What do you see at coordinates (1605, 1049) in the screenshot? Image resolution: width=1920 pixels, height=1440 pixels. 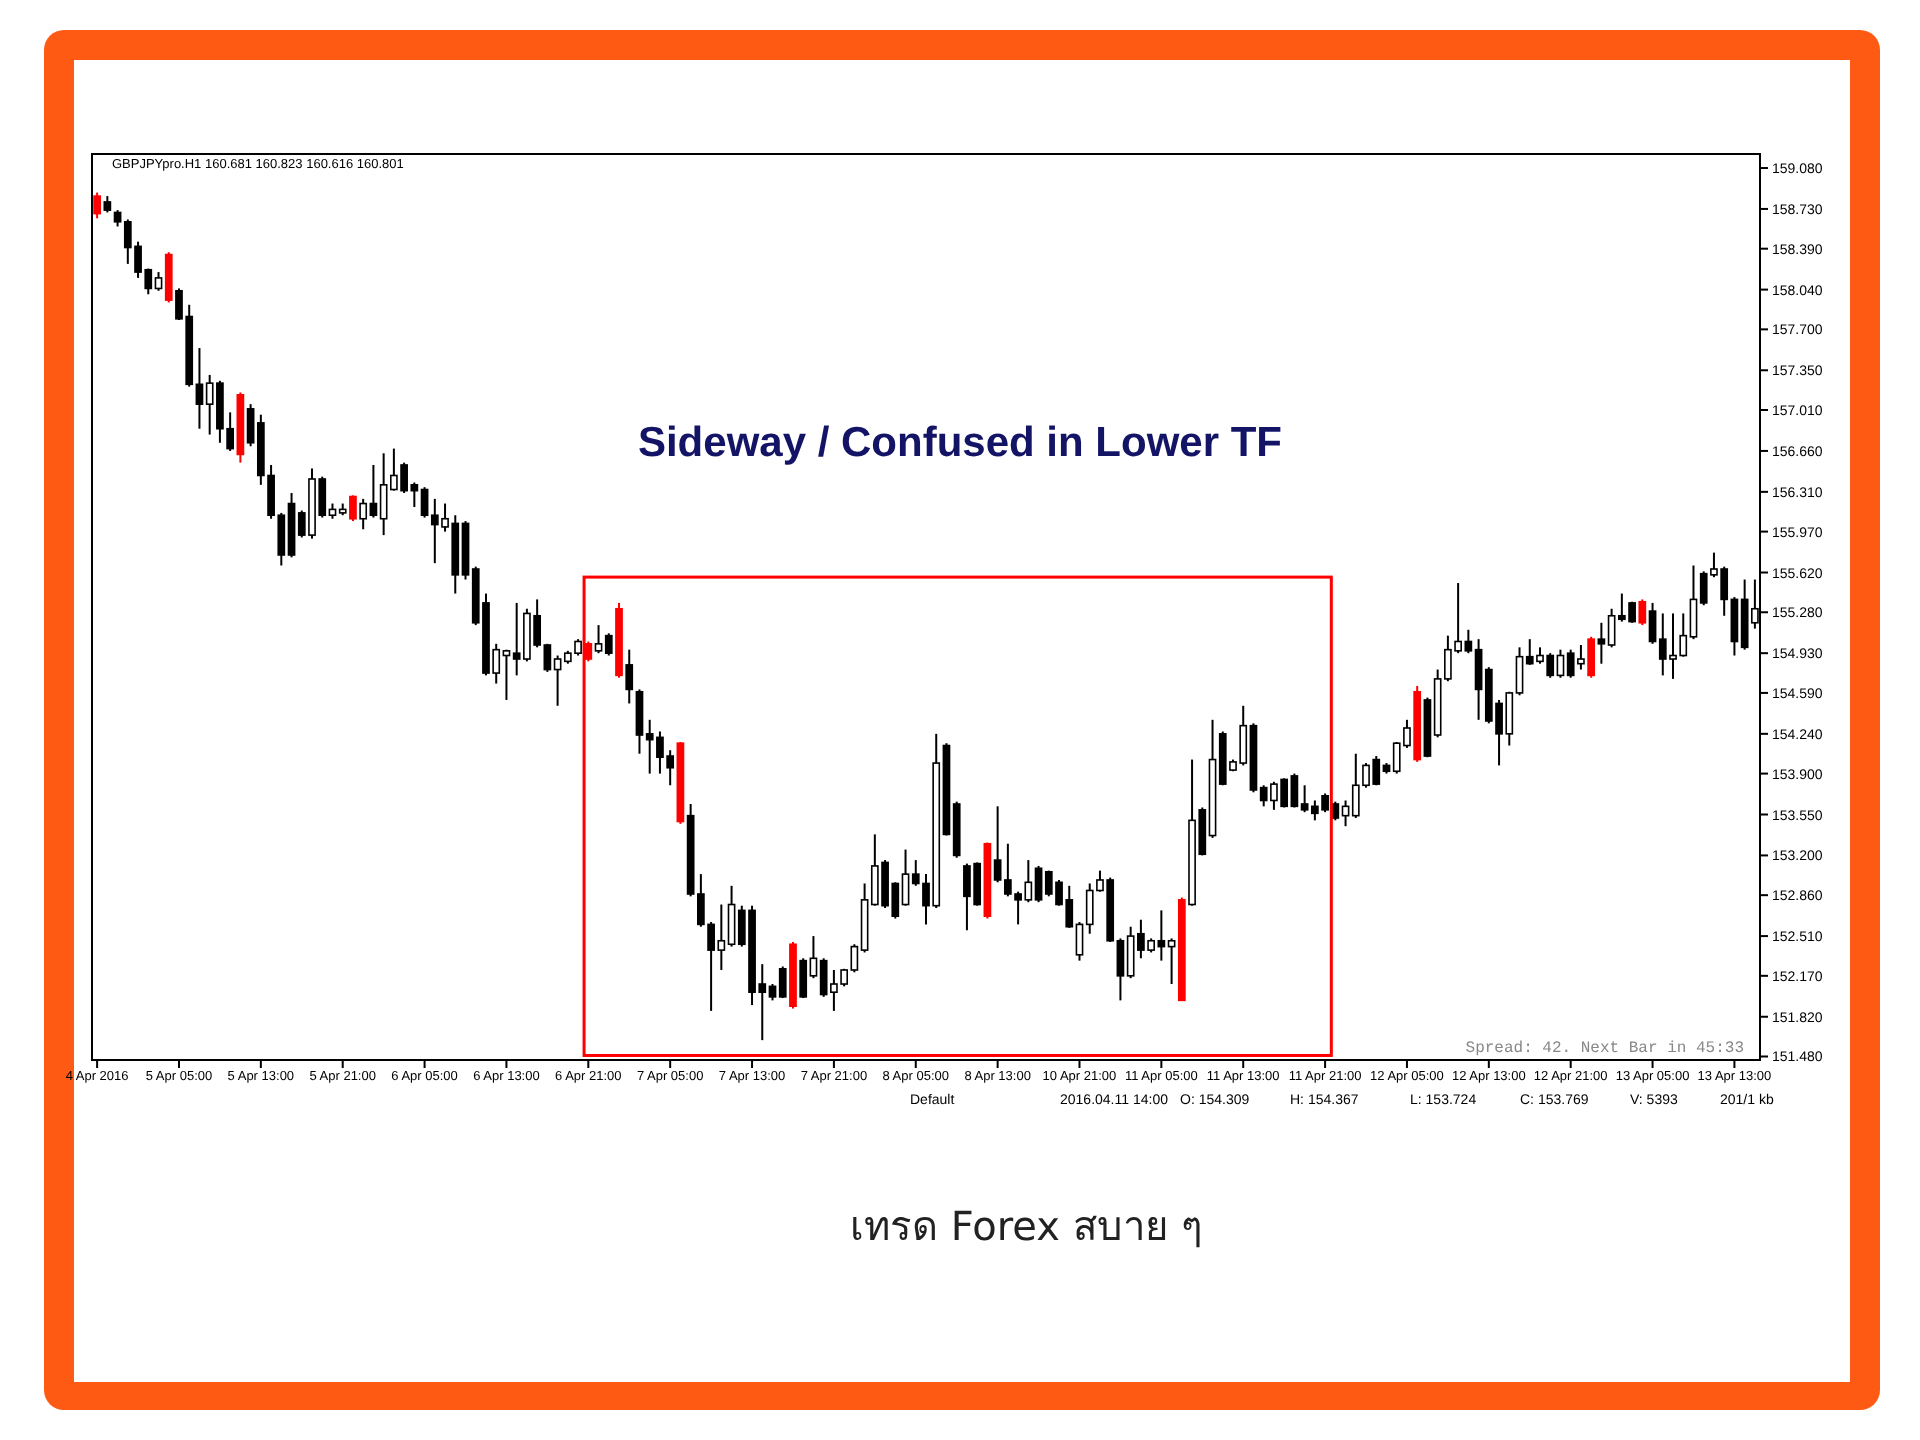 I see `annotation: Spread: 42. Next Bar in 45:33` at bounding box center [1605, 1049].